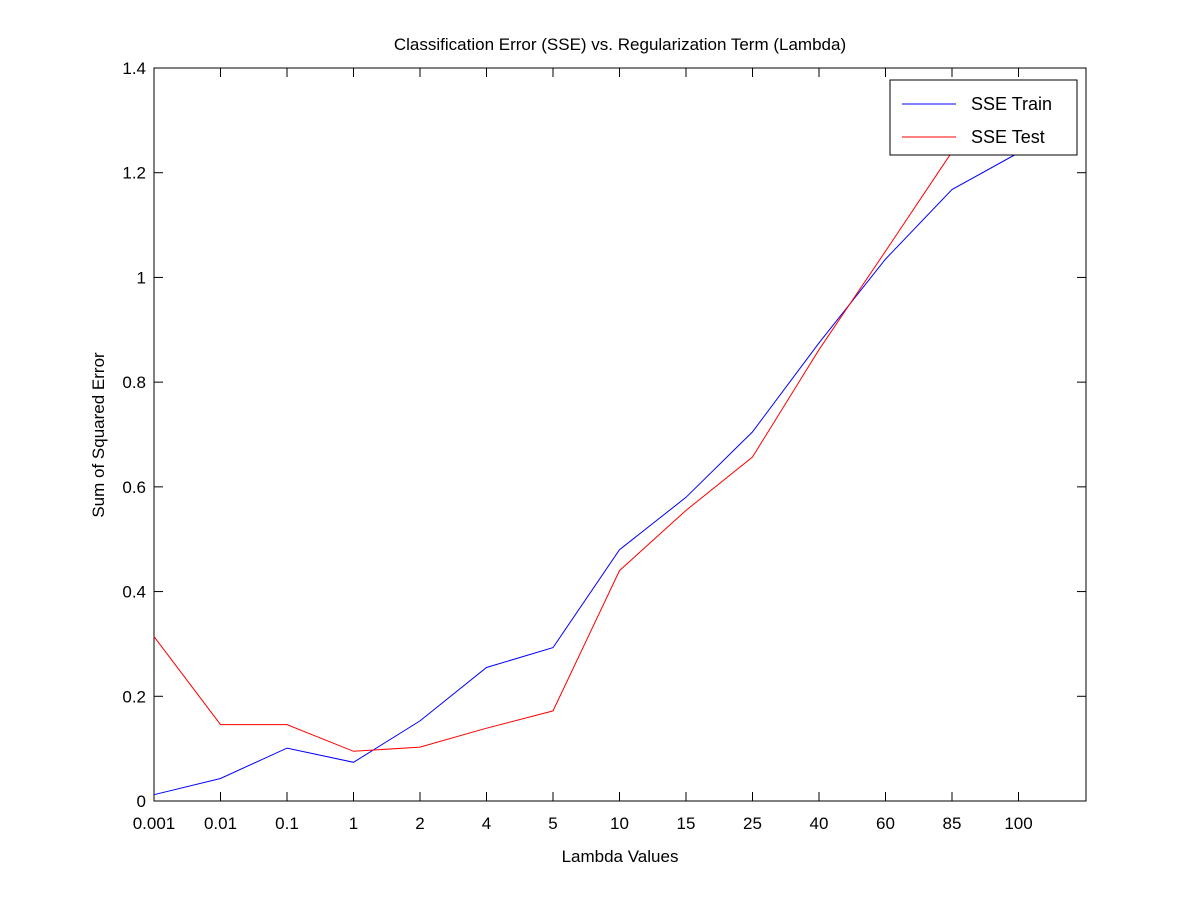  What do you see at coordinates (686, 823) in the screenshot?
I see `x-tick-label: 15` at bounding box center [686, 823].